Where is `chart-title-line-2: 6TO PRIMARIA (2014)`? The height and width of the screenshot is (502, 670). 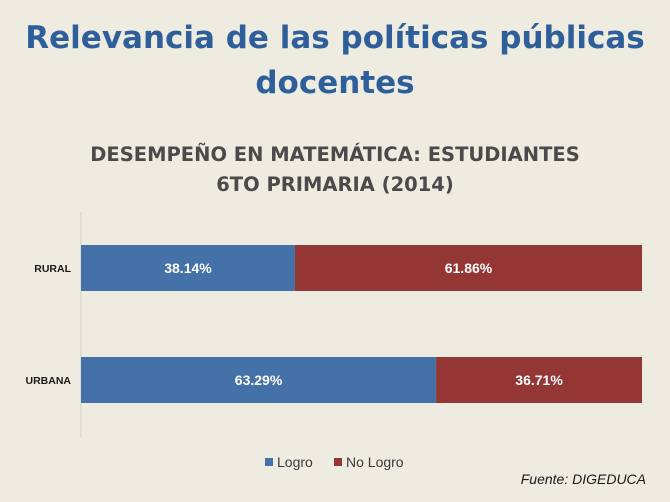
chart-title-line-2: 6TO PRIMARIA (2014) is located at coordinates (335, 184).